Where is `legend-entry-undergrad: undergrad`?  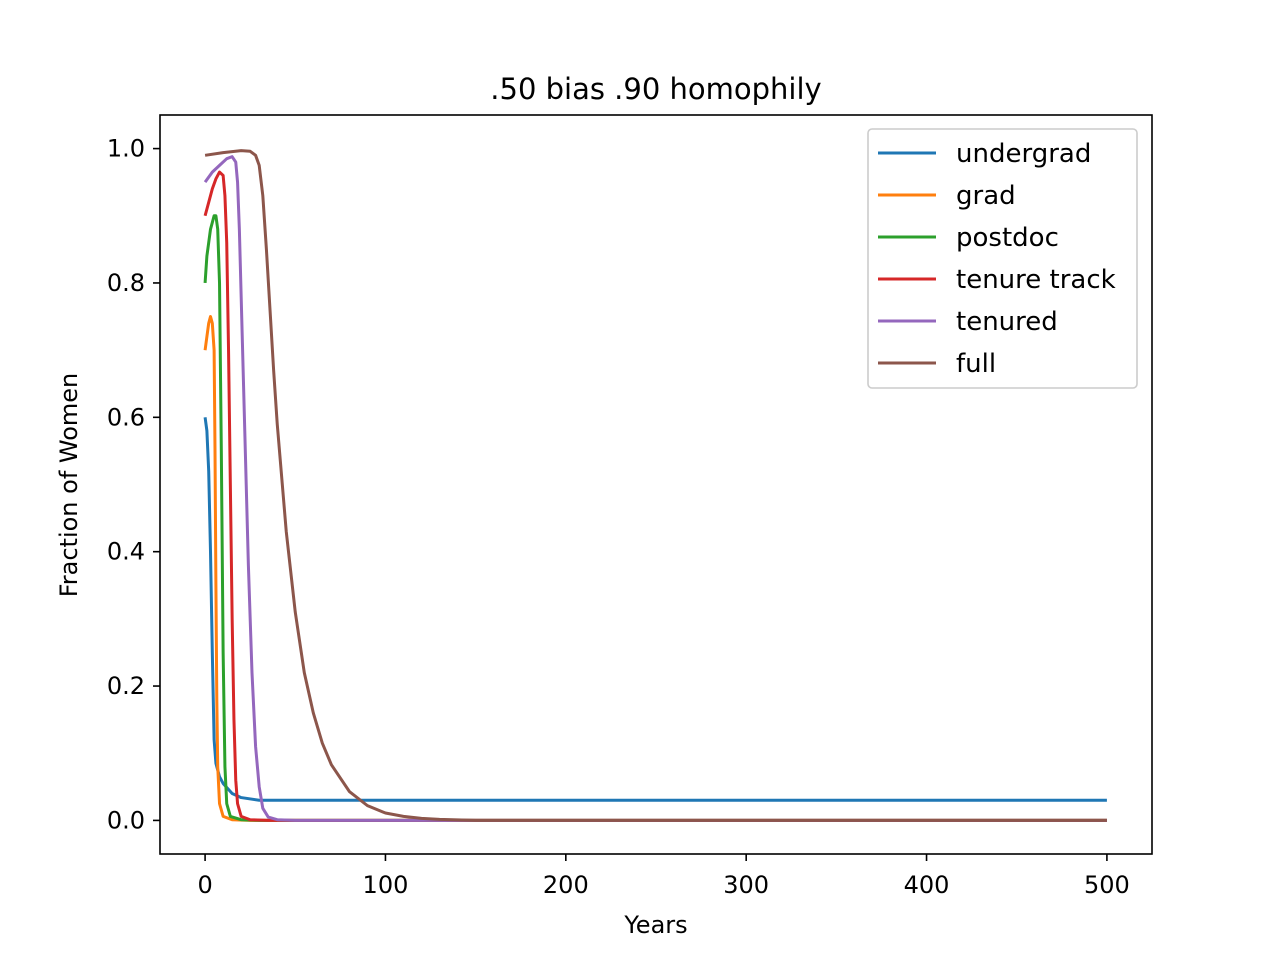 legend-entry-undergrad: undergrad is located at coordinates (1023, 154).